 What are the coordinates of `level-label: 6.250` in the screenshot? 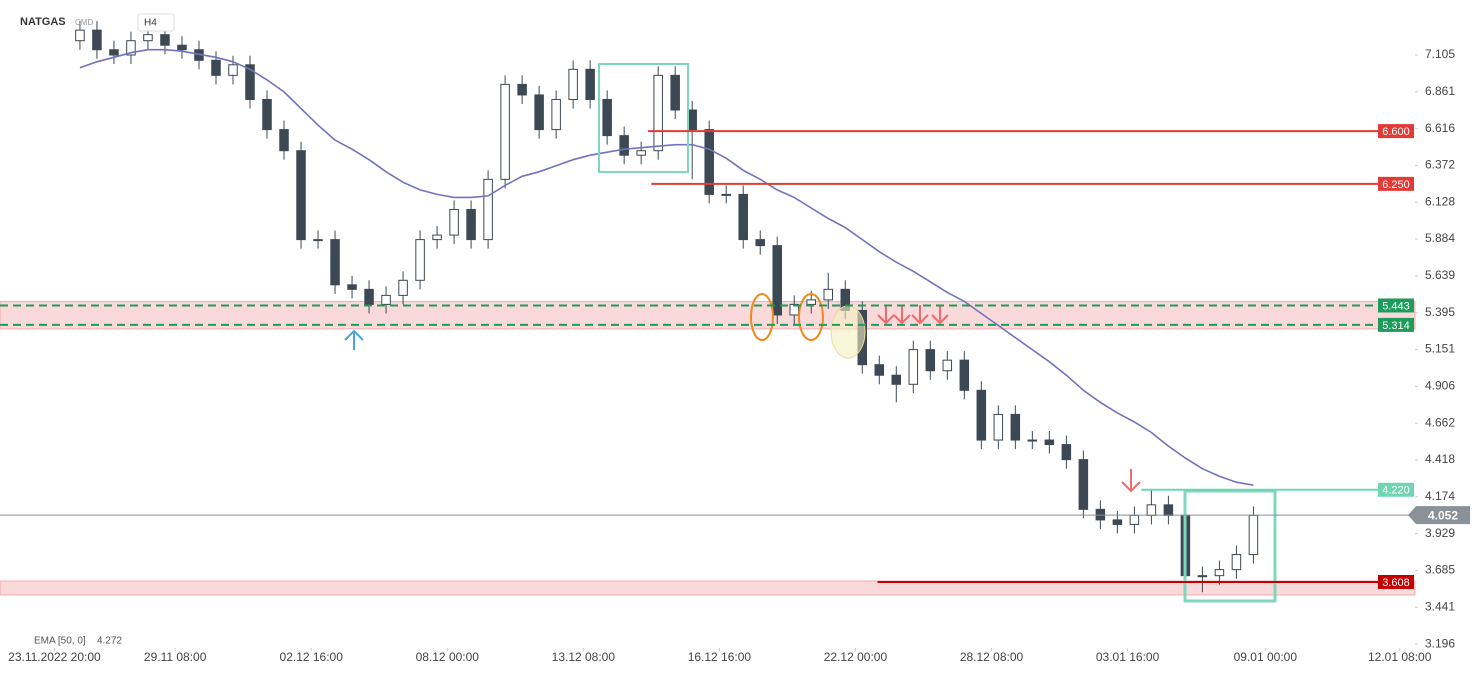 It's located at (1396, 185).